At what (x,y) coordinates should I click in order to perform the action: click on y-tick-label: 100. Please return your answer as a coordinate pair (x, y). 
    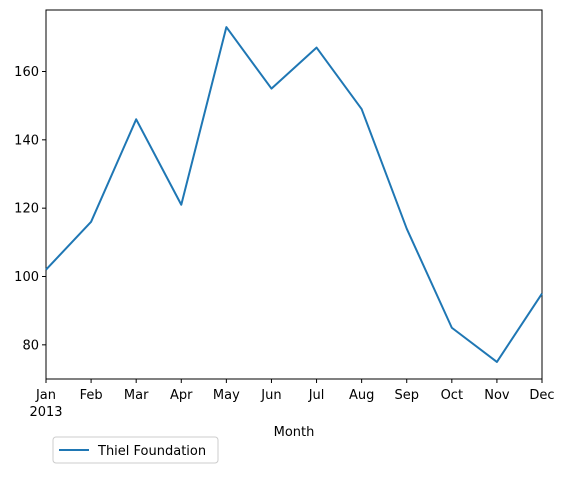
    Looking at the image, I should click on (26, 277).